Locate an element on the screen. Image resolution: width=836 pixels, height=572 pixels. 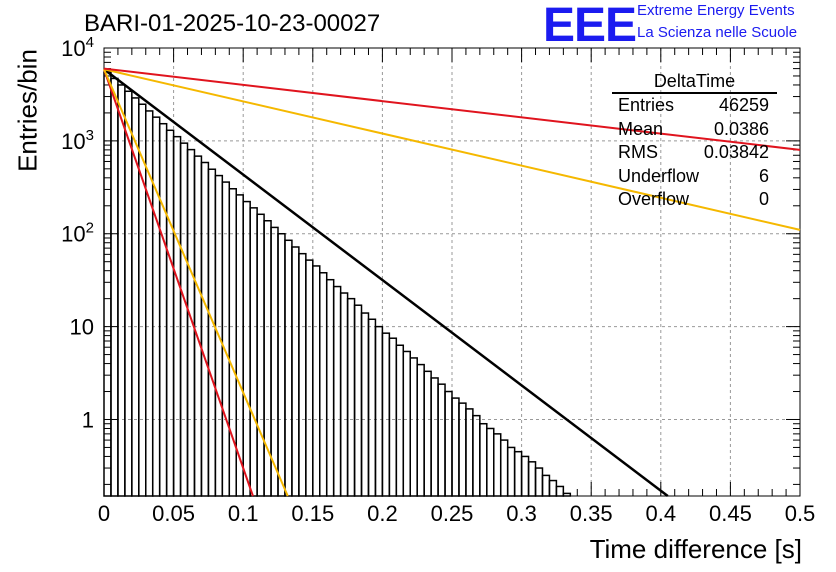
y-tick-label: 10² is located at coordinates (77, 233).